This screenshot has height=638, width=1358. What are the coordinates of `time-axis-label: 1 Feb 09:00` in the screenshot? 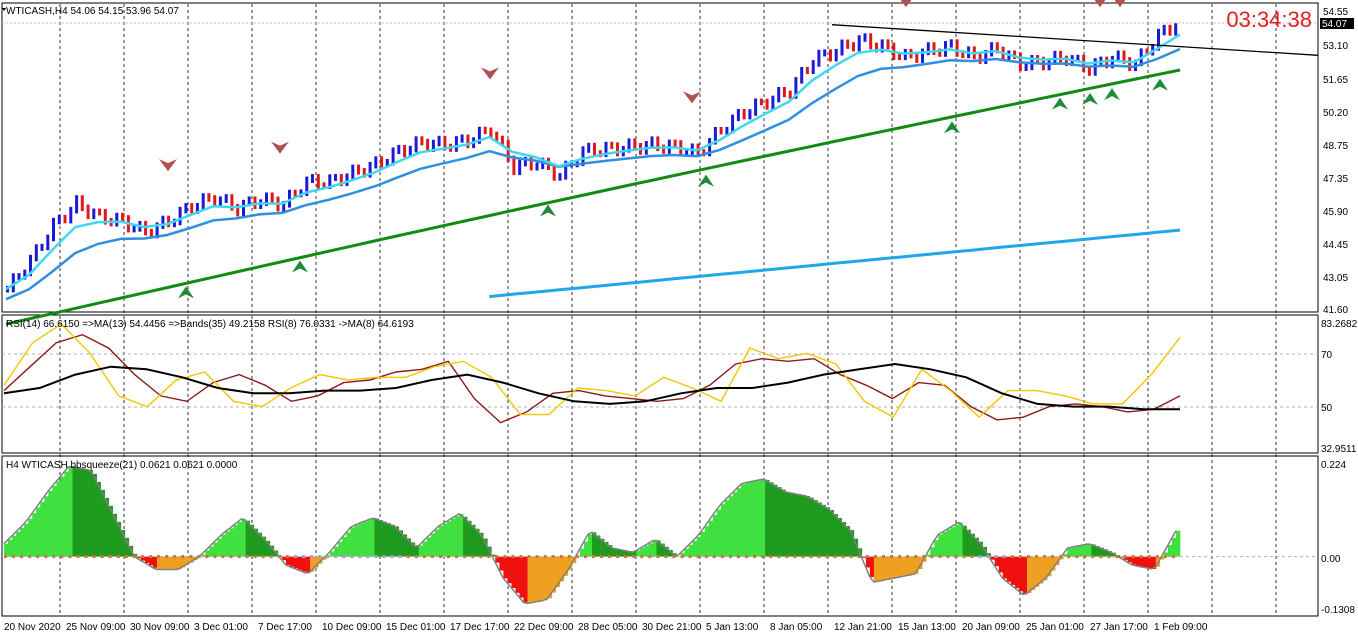 It's located at (1181, 627).